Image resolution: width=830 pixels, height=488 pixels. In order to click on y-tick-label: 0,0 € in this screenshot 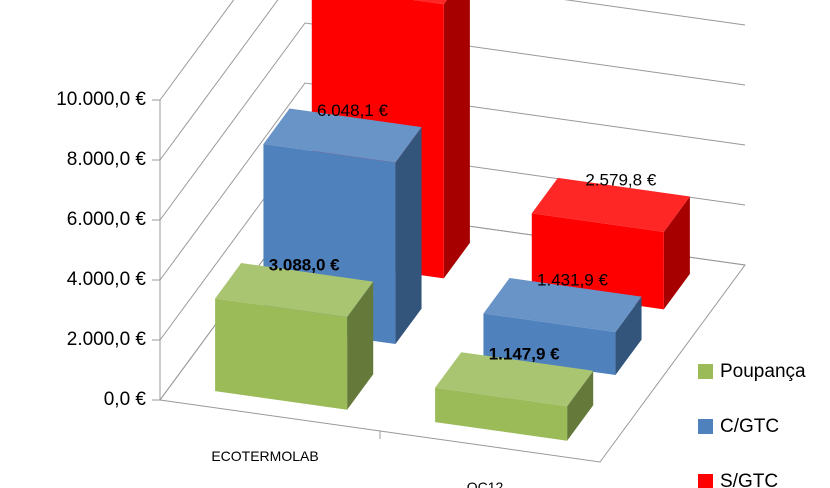, I will do `click(125, 399)`.